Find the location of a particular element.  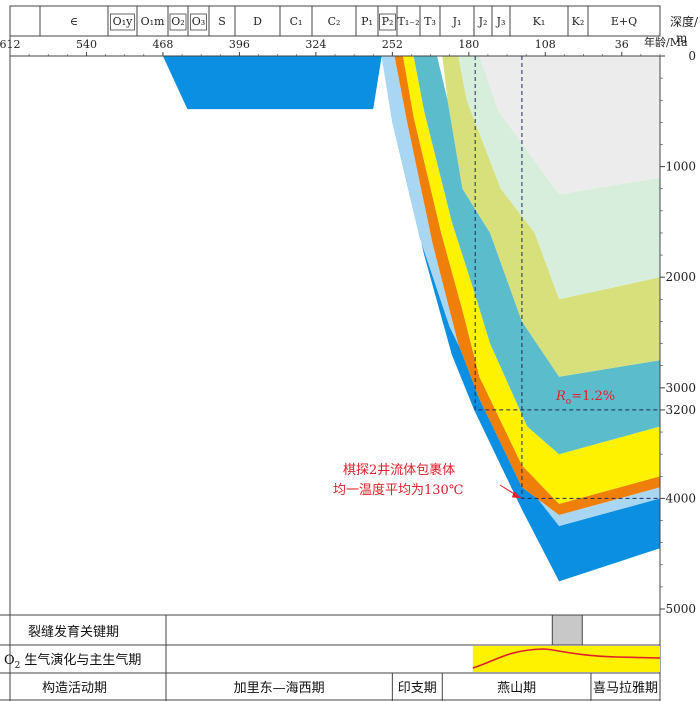

strata-label: O₁m is located at coordinates (153, 21).